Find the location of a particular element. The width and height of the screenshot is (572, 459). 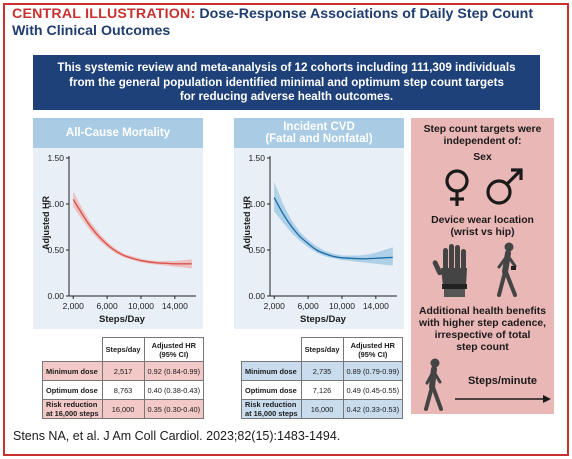

heading-line1: Step count targets were is located at coordinates (482, 129).